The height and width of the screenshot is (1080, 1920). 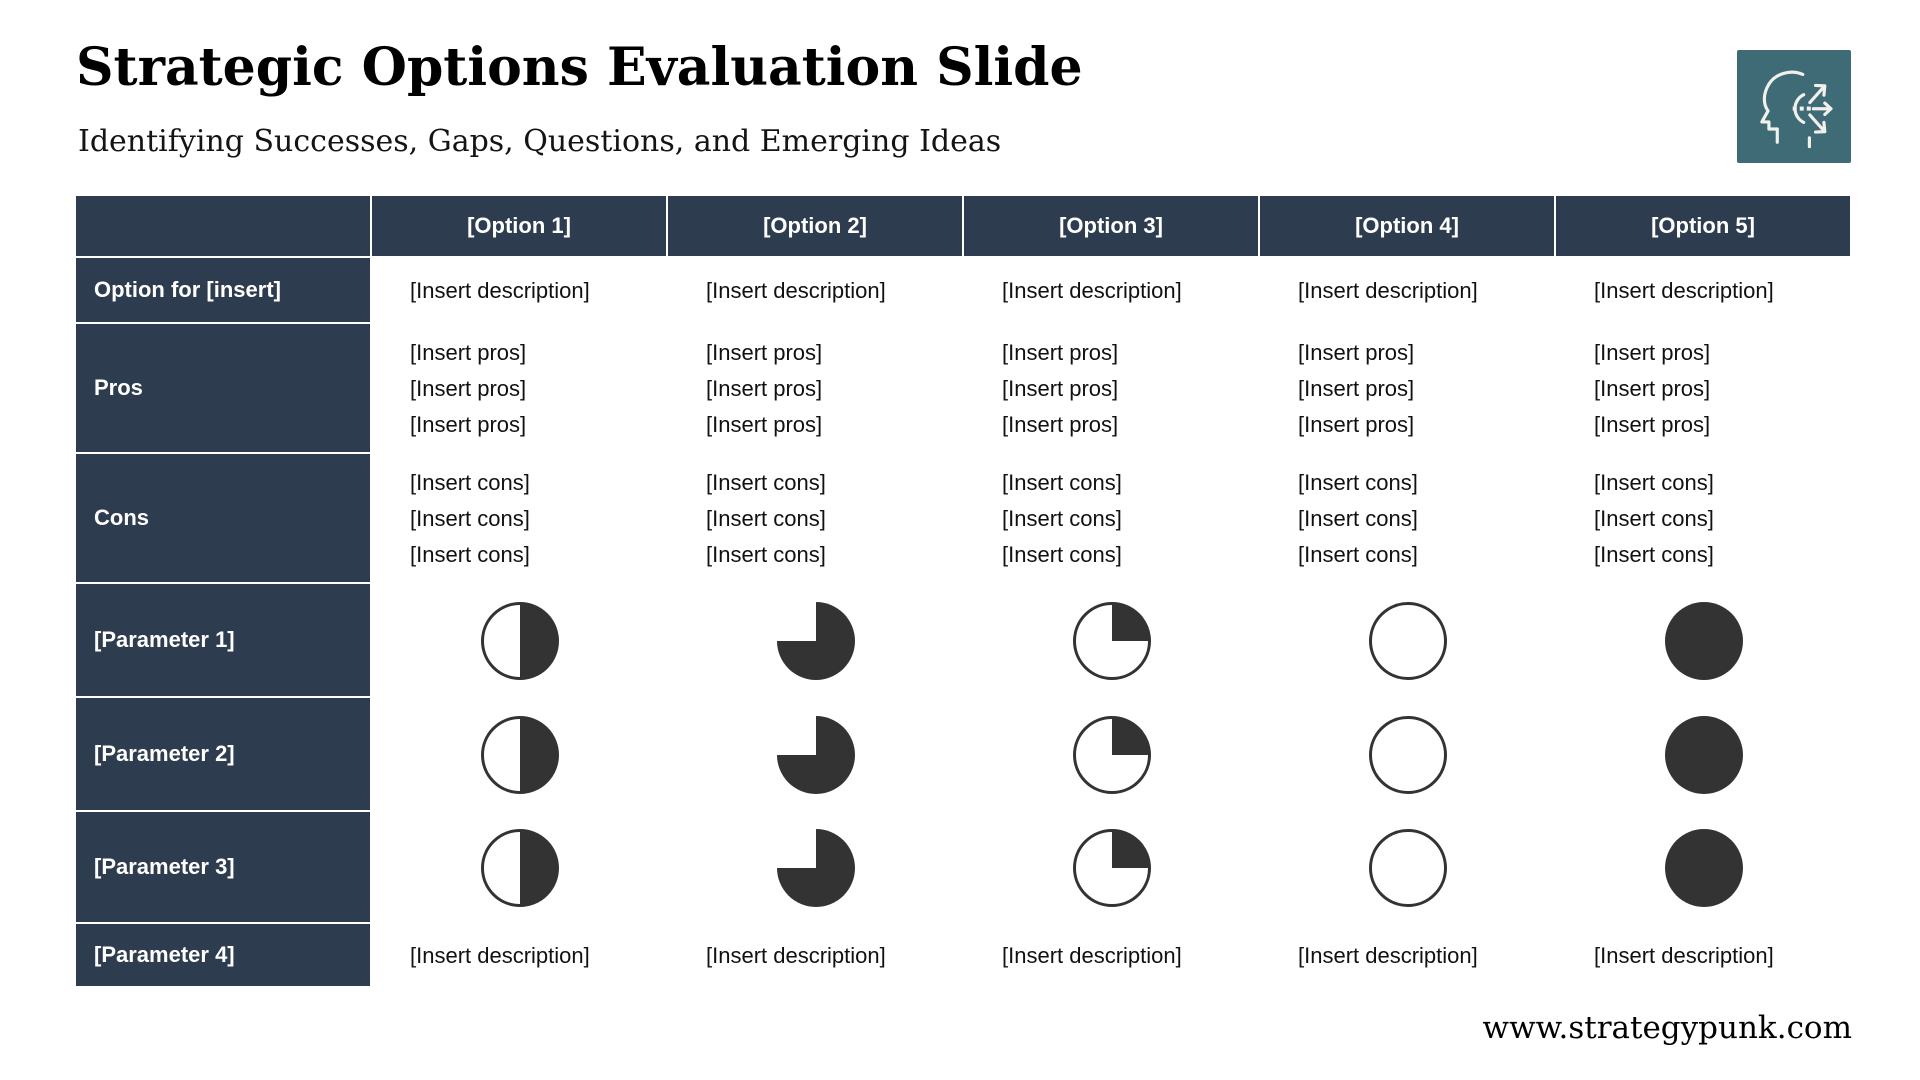 What do you see at coordinates (1817, 123) in the screenshot?
I see `arrow-southeast` at bounding box center [1817, 123].